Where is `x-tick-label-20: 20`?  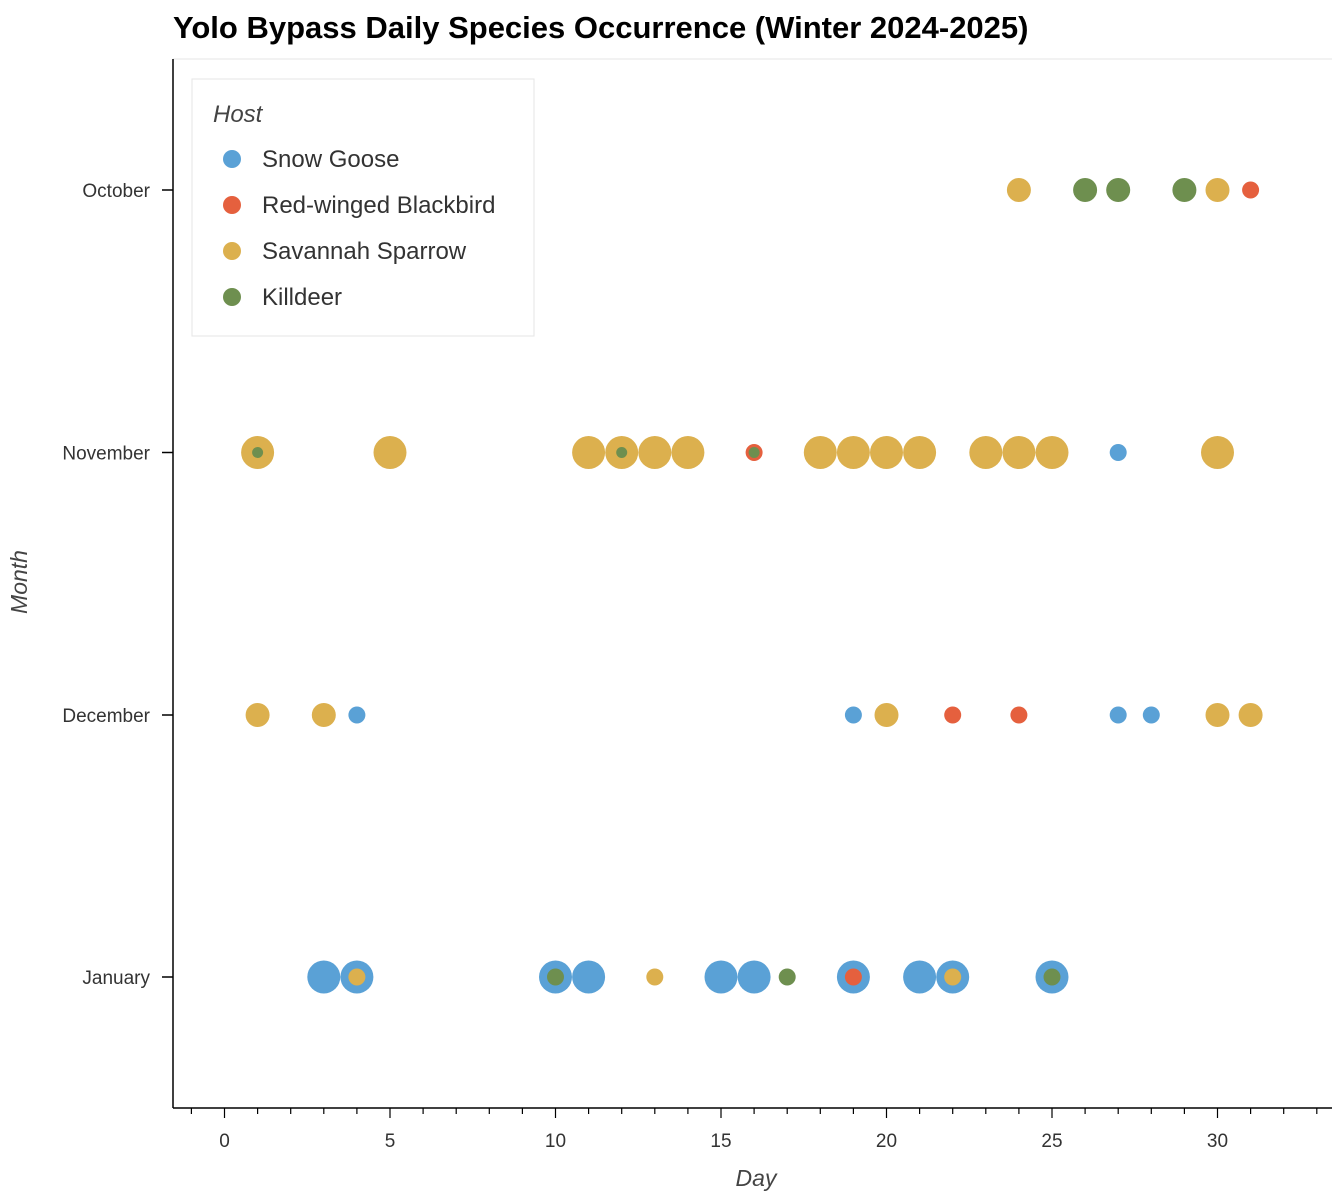 x-tick-label-20: 20 is located at coordinates (886, 1141).